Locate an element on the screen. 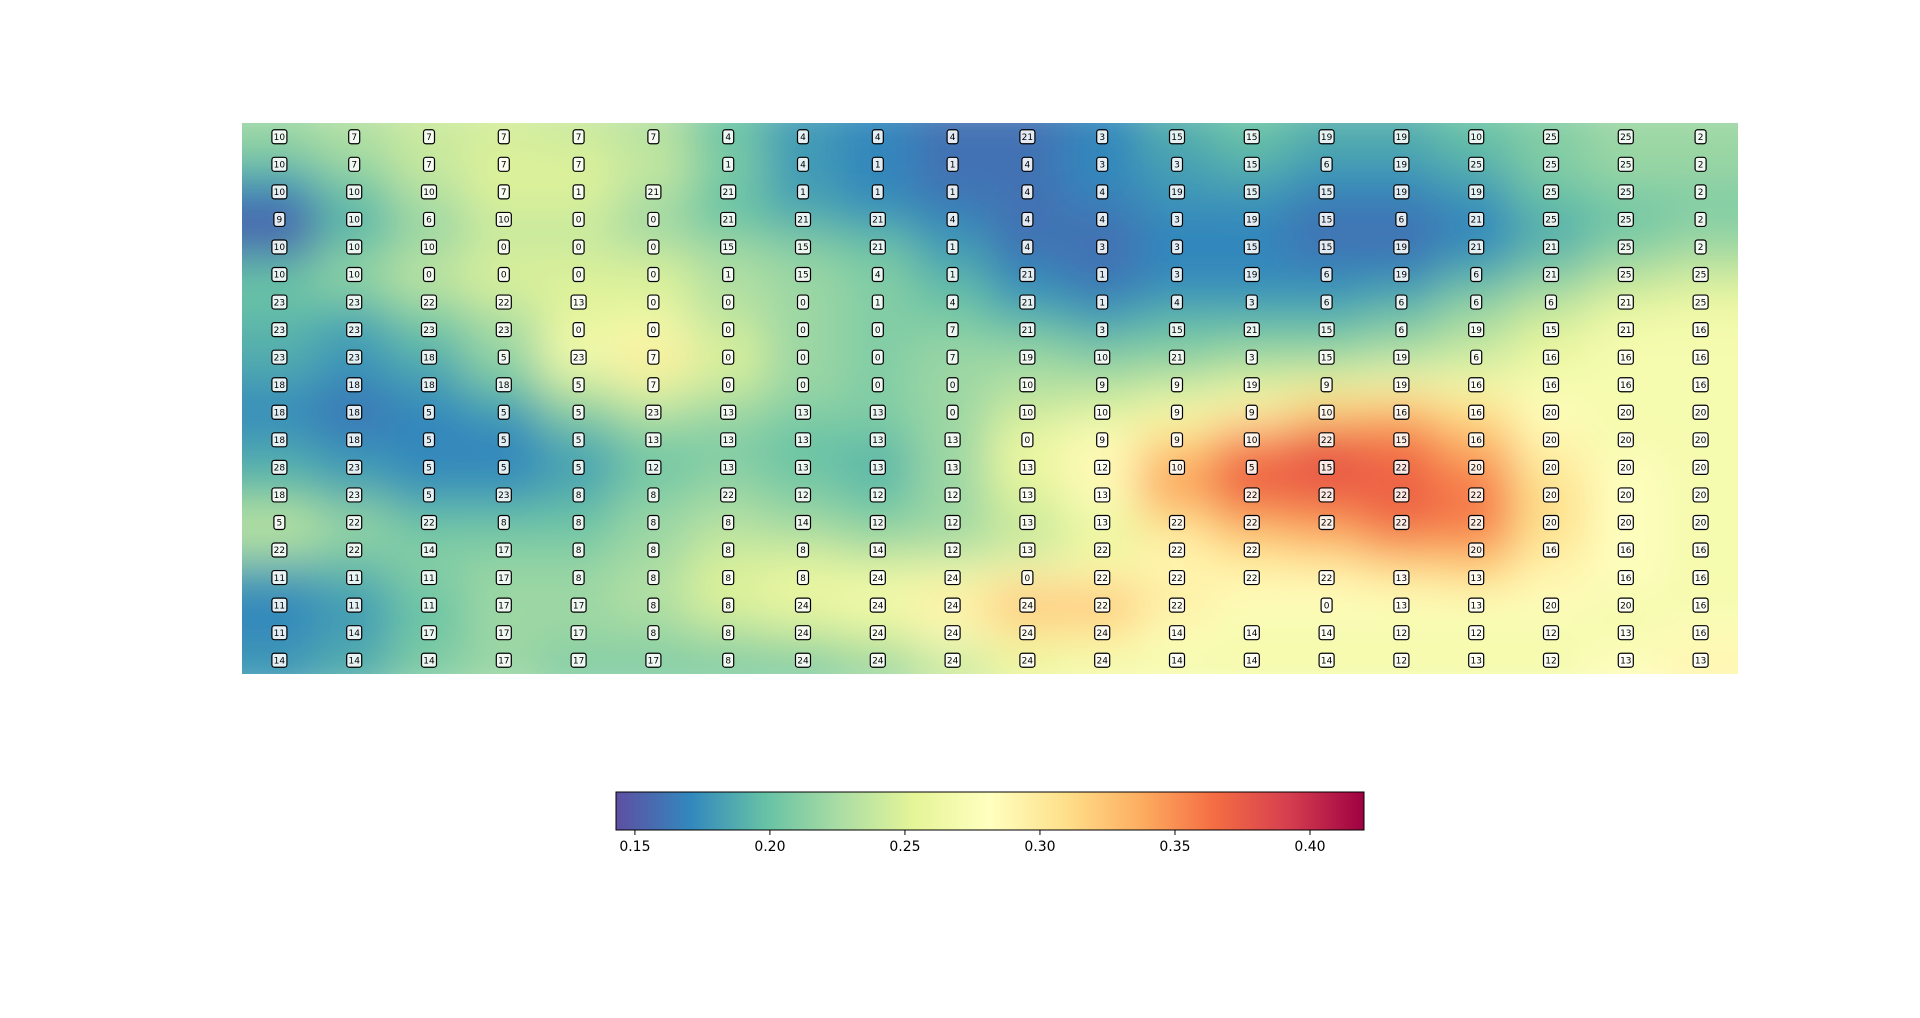 The image size is (1920, 1018). cell-label: 6 is located at coordinates (1401, 219).